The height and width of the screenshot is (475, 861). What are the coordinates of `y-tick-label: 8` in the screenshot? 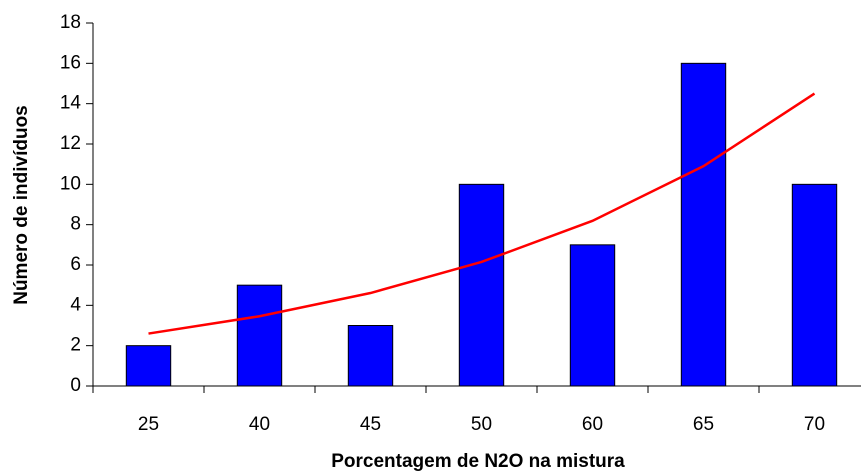 It's located at (75, 224).